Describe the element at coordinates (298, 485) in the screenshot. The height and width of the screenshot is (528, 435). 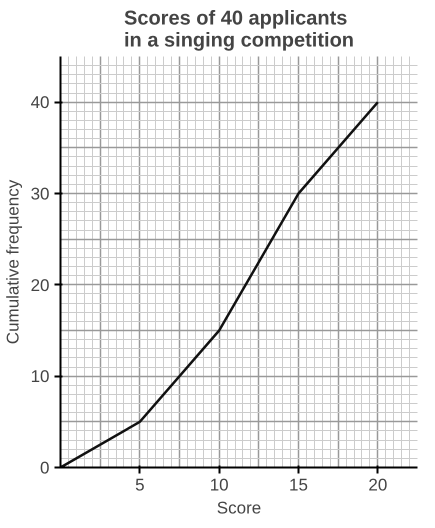
I see `x-tick-label: 15` at that location.